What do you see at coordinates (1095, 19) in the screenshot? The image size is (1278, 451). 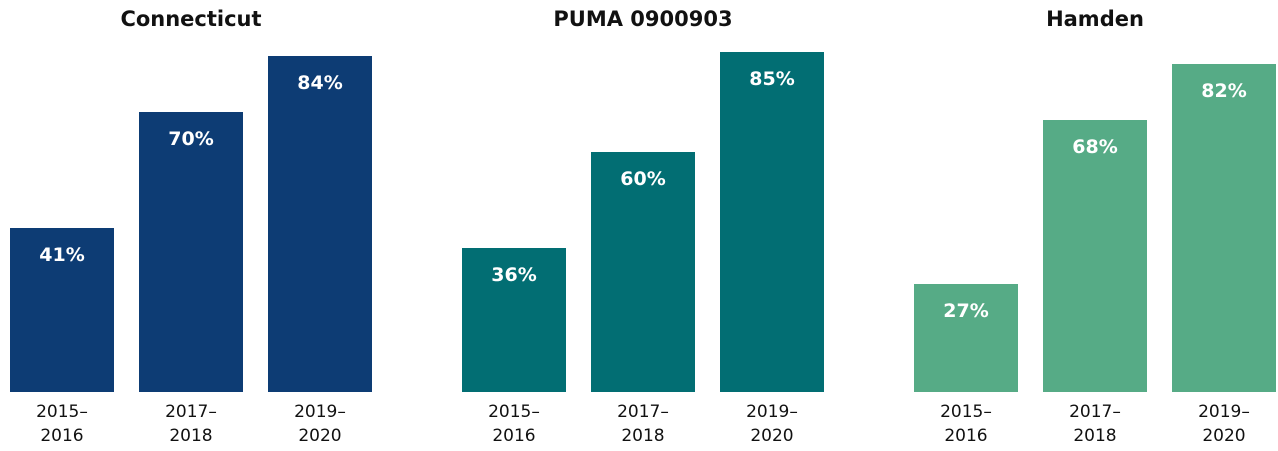 I see `panel-title: Hamden` at bounding box center [1095, 19].